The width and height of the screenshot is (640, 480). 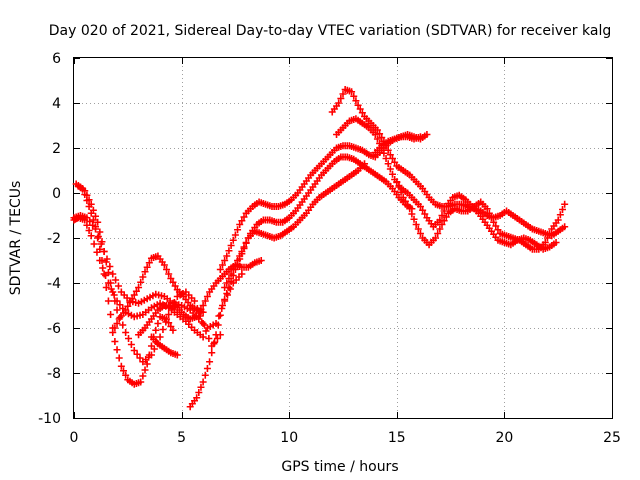 What do you see at coordinates (54, 329) in the screenshot?
I see `y-tick-label: -6` at bounding box center [54, 329].